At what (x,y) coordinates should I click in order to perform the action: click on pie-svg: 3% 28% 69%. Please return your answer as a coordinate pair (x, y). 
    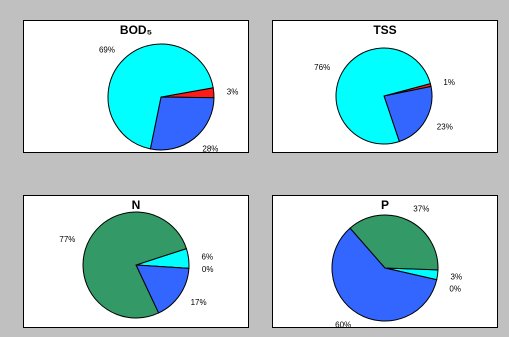
    Looking at the image, I should click on (169, 98).